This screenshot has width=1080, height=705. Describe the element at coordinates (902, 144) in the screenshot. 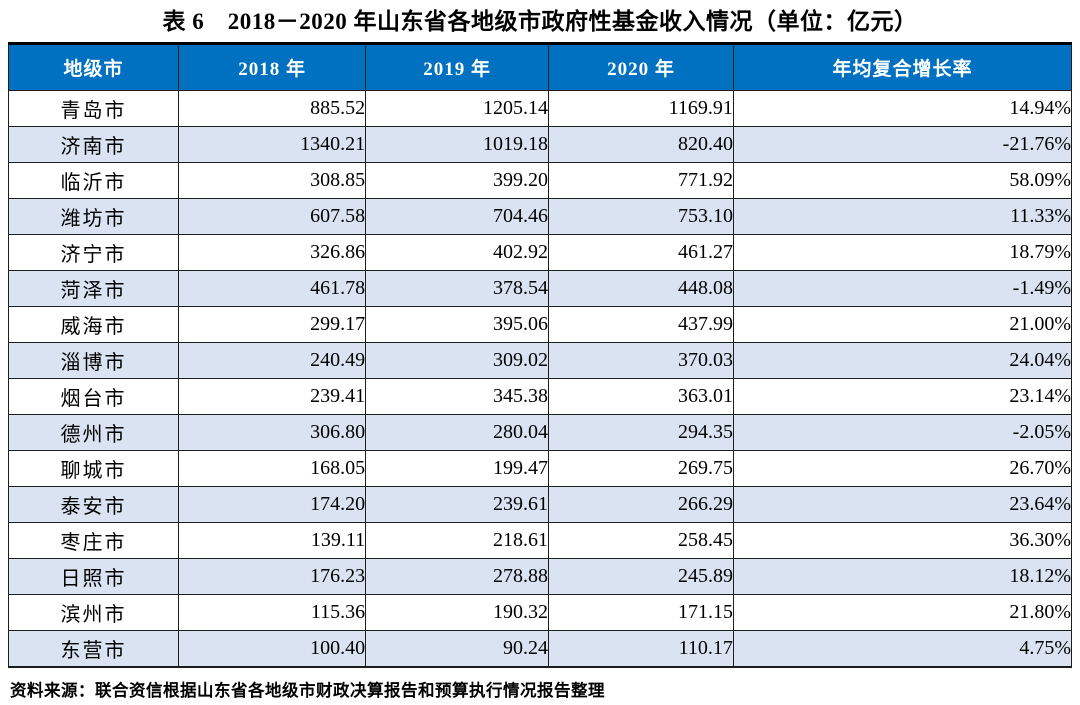

I see `cagr-cell: -21.76%` at that location.